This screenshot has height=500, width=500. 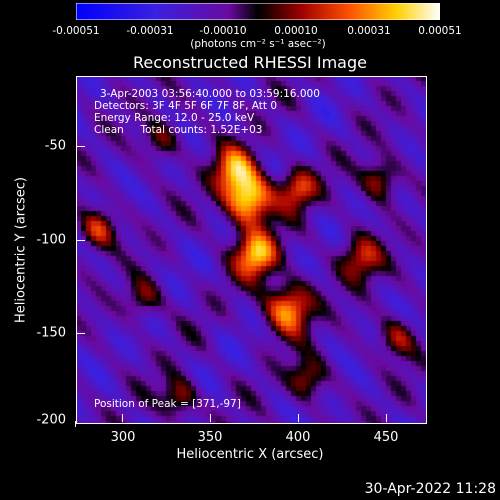 I want to click on colorbar-tick-label: 0.00051, so click(x=440, y=31).